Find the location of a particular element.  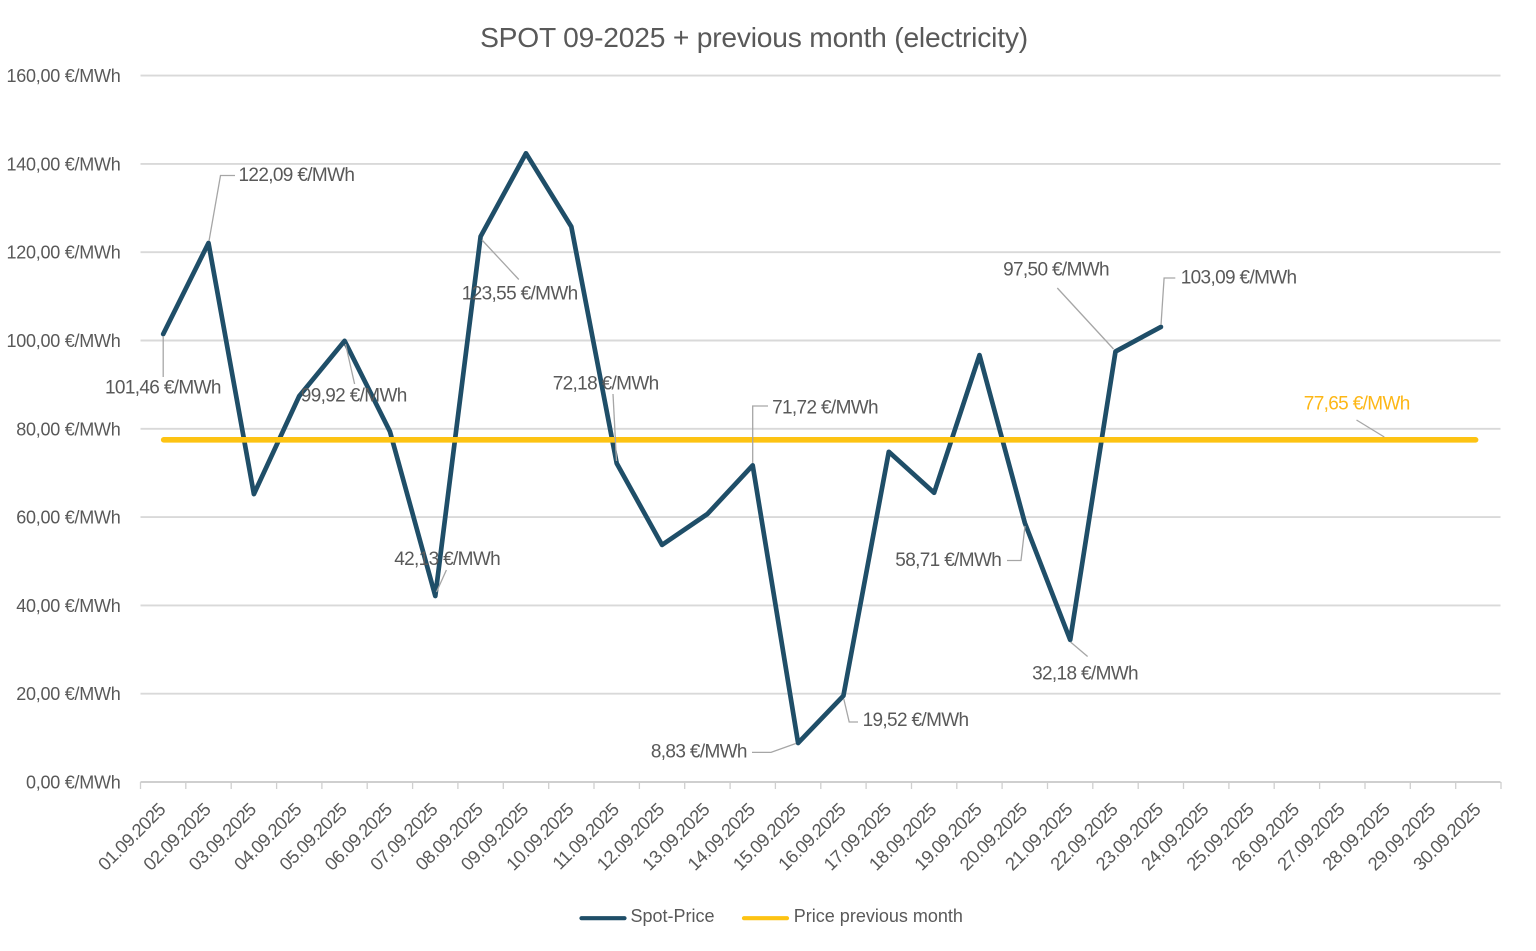

svg-text: 58,71 €/MWh is located at coordinates (948, 560).